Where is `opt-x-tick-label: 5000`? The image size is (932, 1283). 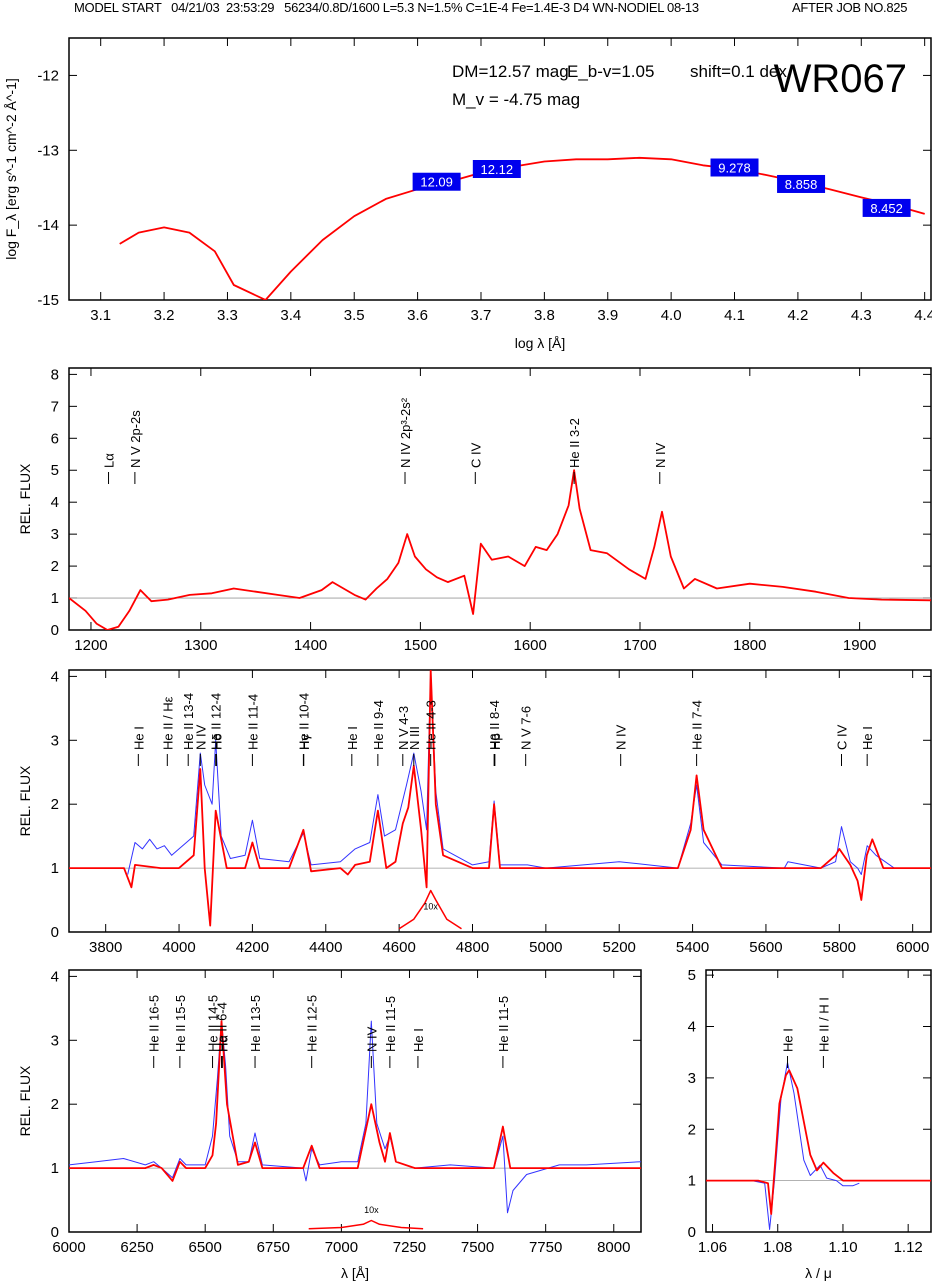 opt-x-tick-label: 5000 is located at coordinates (545, 947).